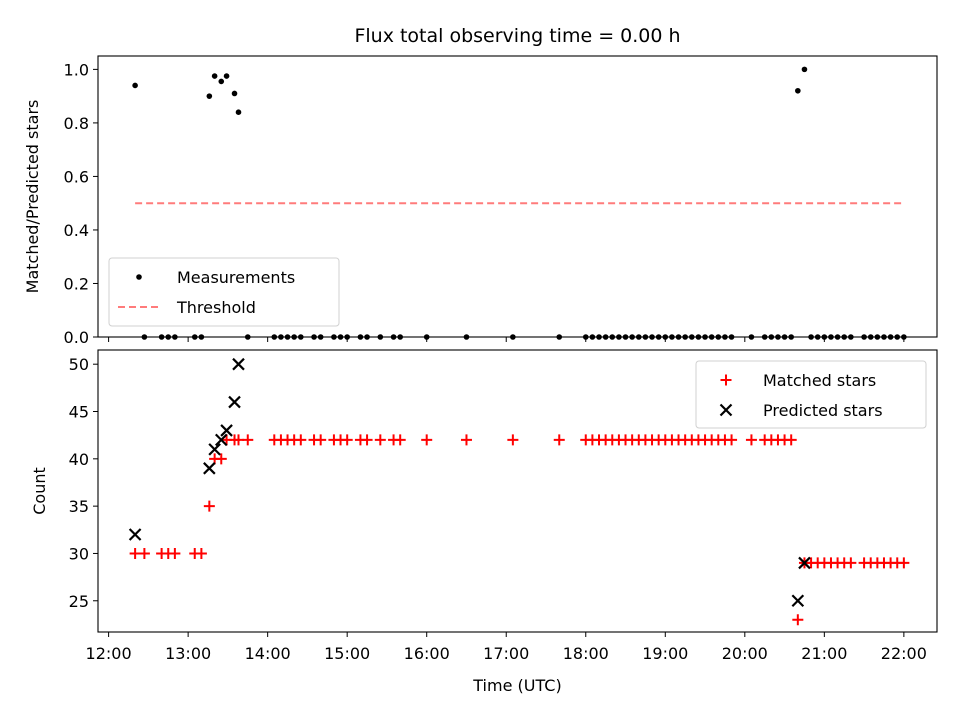 The image size is (960, 720). I want to click on x-tick-label: 22:00, so click(904, 653).